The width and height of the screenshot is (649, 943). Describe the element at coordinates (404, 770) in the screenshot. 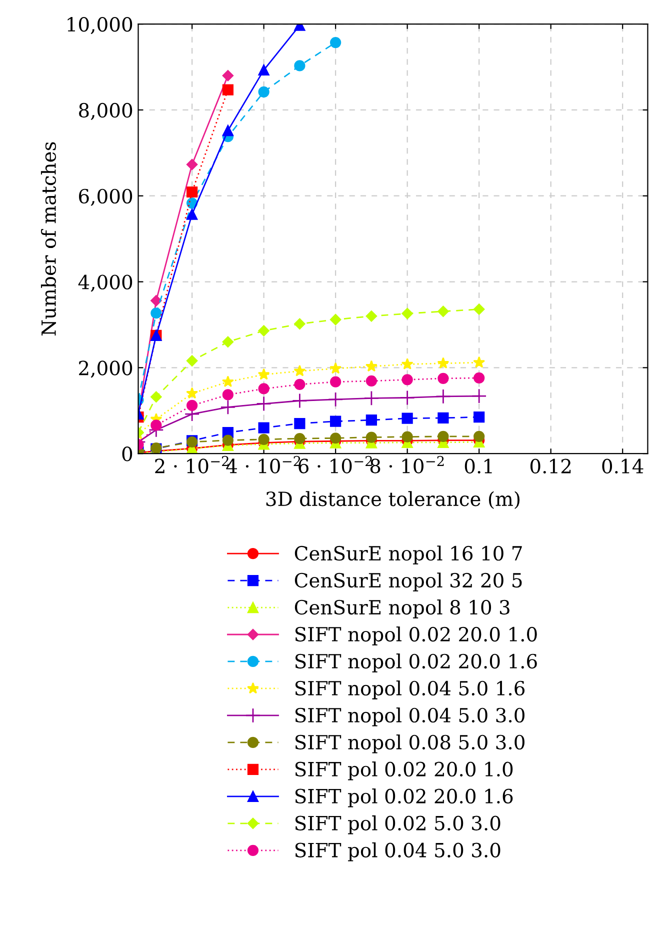

I see `legend-label: SIFT pol 0.02 20.0 1.0` at that location.